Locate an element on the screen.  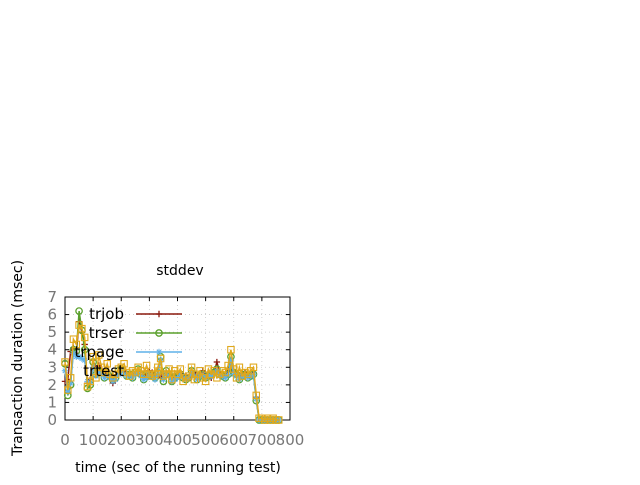
y-tick-label: 3 is located at coordinates (52, 367).